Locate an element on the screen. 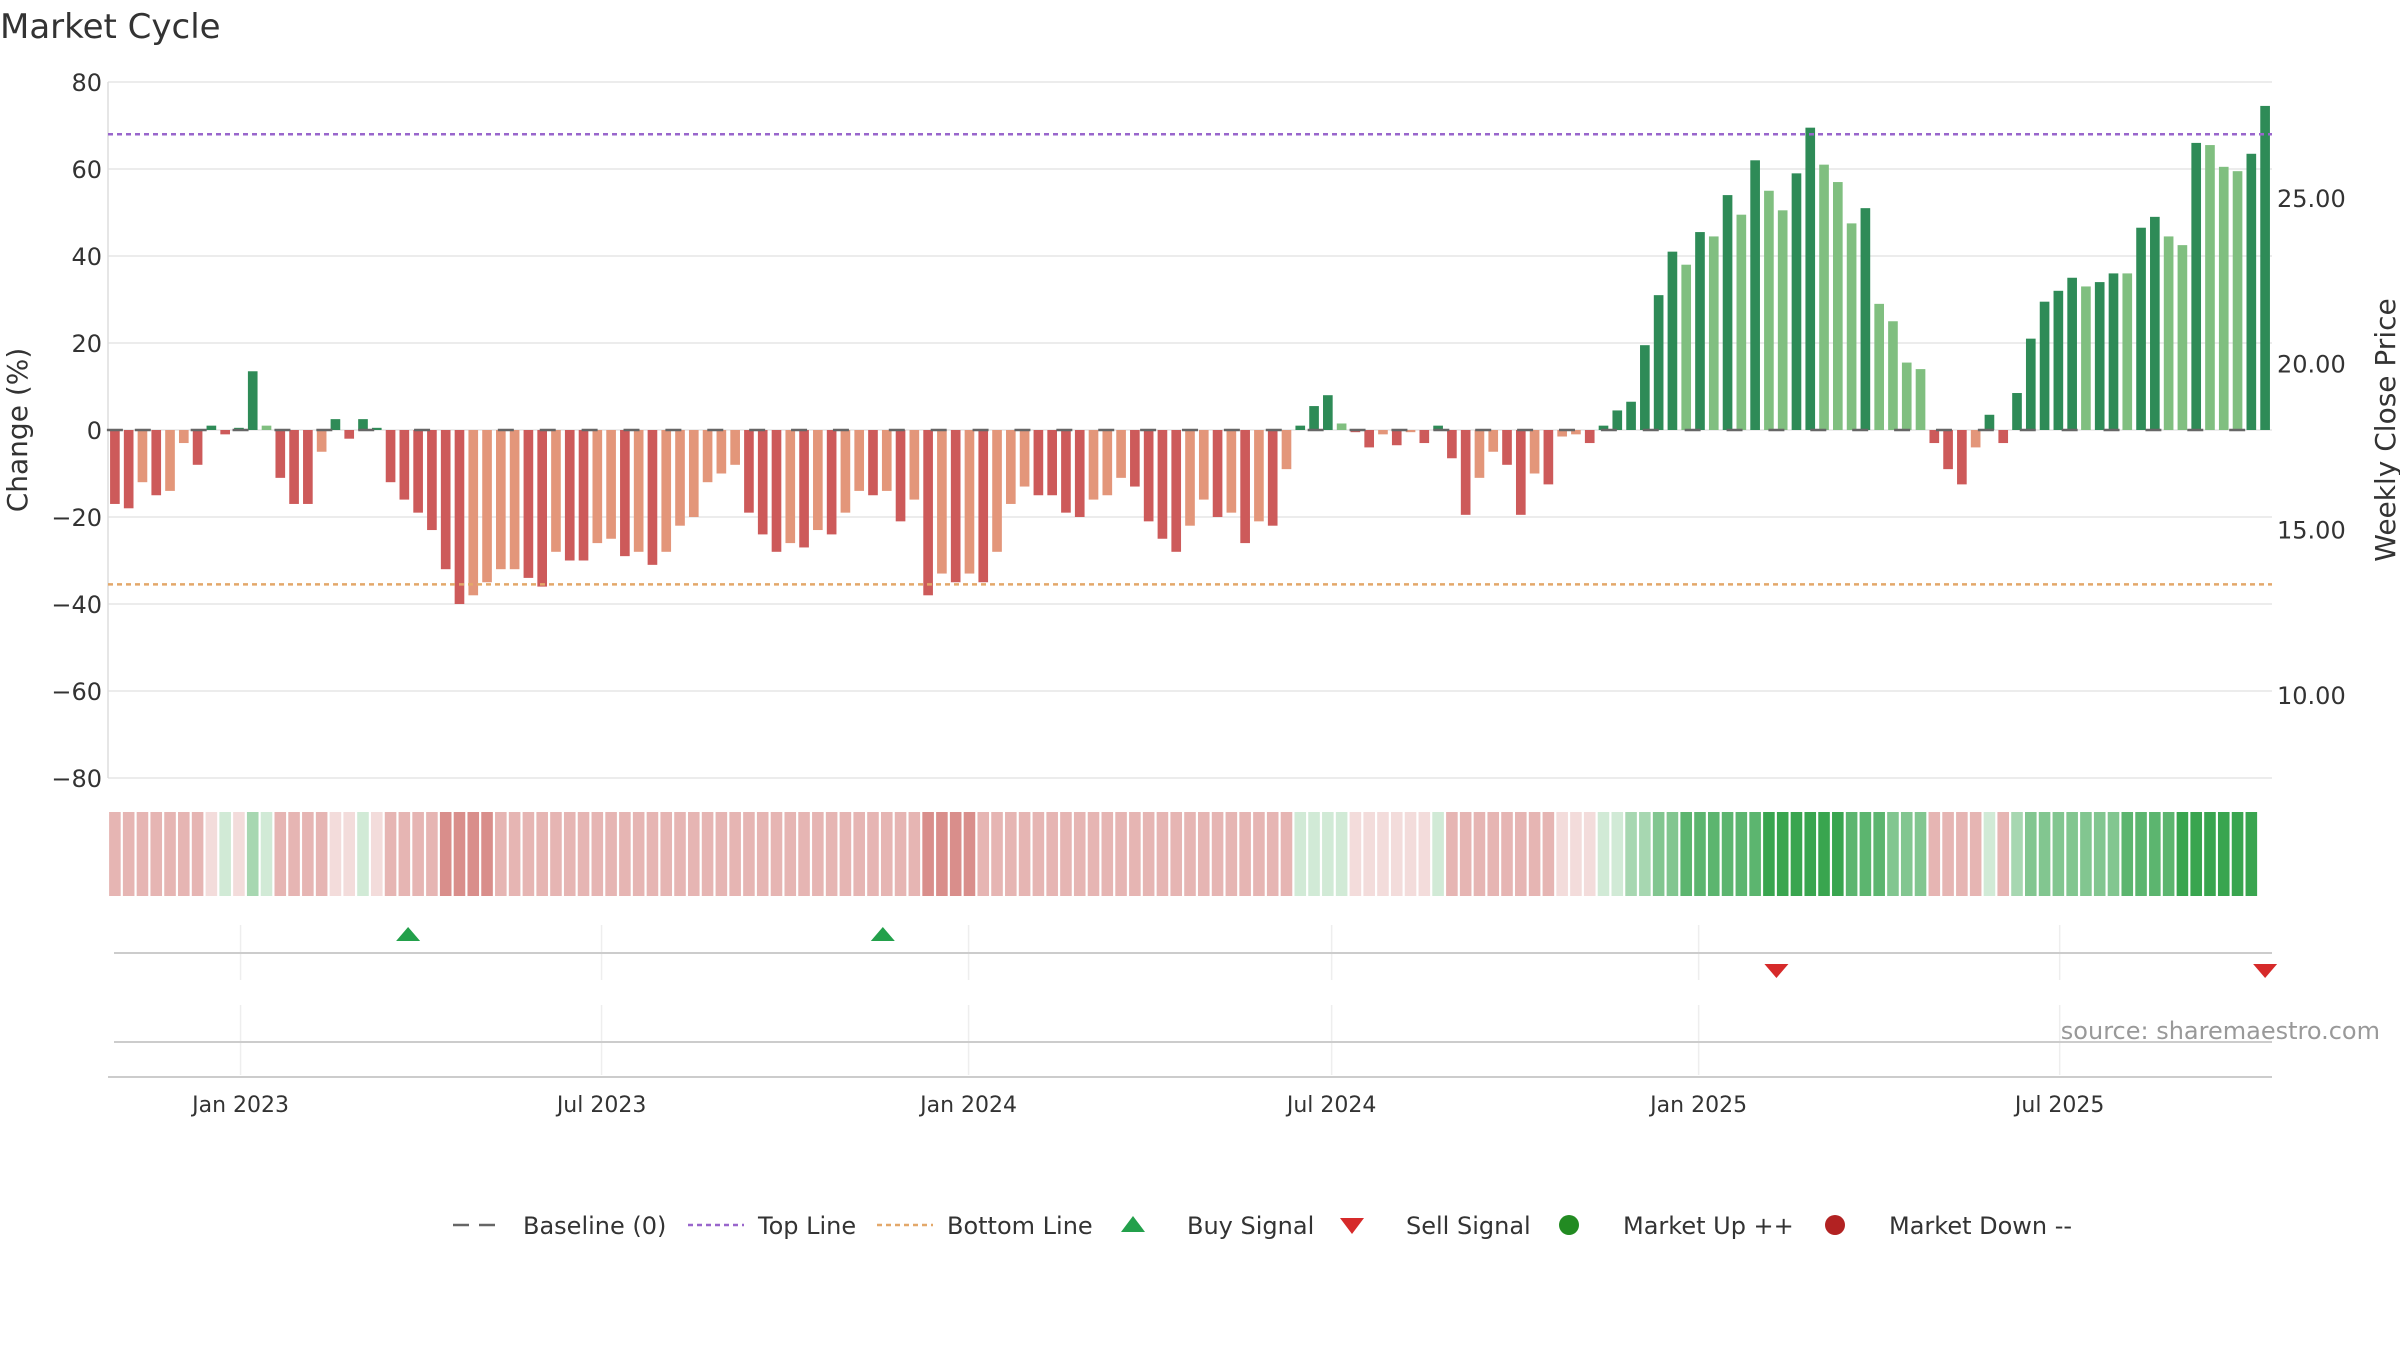 This screenshot has width=2400, height=1354. legend-label-sell: Sell Signal is located at coordinates (1468, 1226).